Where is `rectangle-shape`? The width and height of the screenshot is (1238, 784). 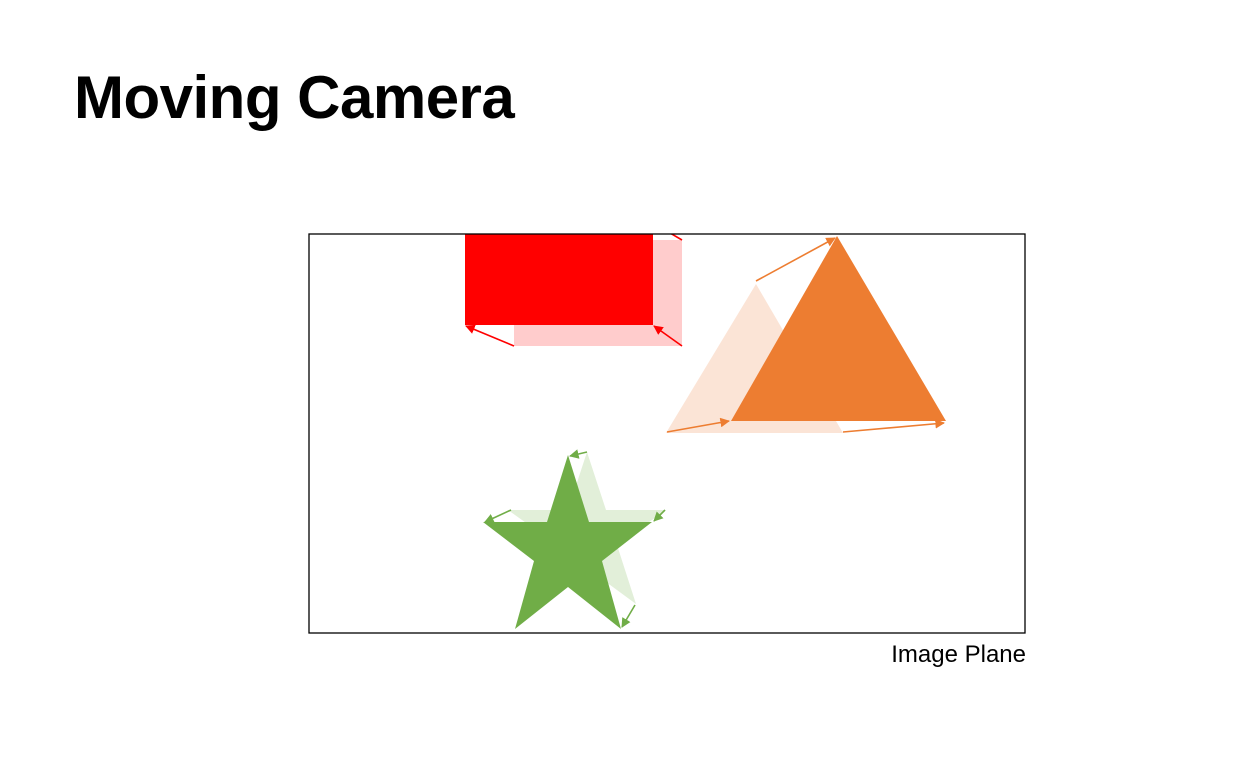
rectangle-shape is located at coordinates (559, 279).